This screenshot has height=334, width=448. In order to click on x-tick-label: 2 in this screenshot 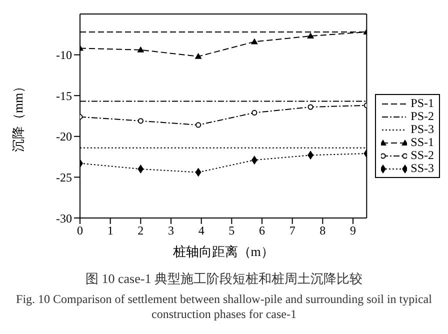, I will do `click(141, 231)`.